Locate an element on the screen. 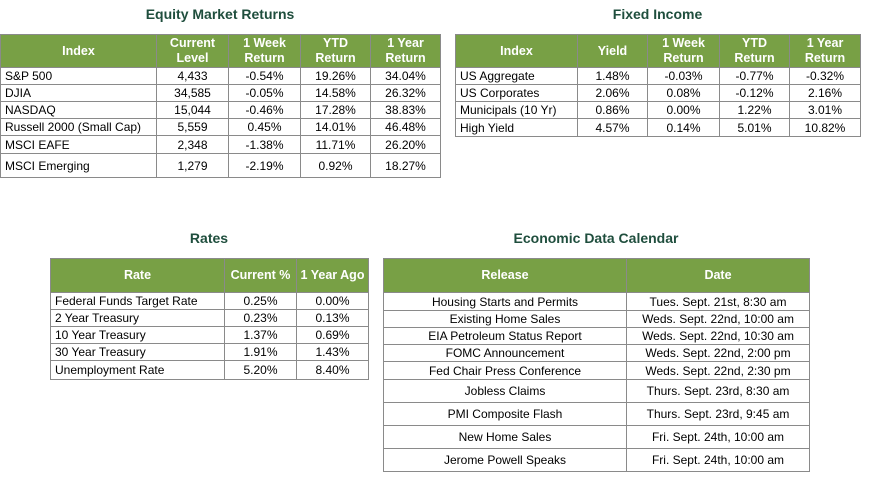  header-1-year-ago: 1 Year Ago is located at coordinates (332, 275).